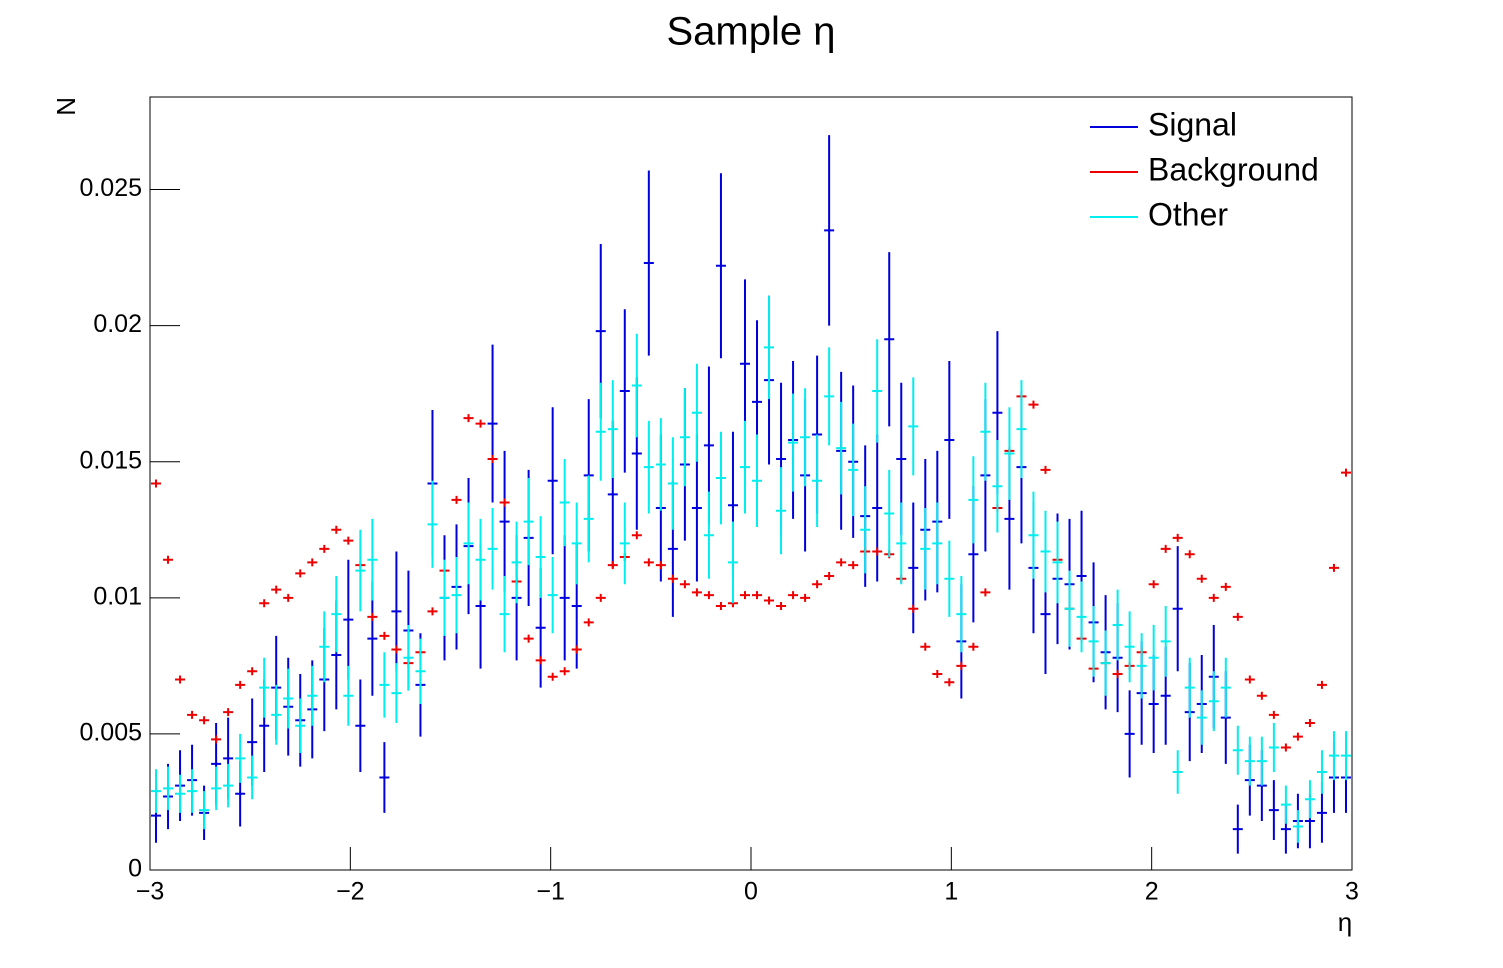  What do you see at coordinates (1233, 169) in the screenshot?
I see `legend-label: Background` at bounding box center [1233, 169].